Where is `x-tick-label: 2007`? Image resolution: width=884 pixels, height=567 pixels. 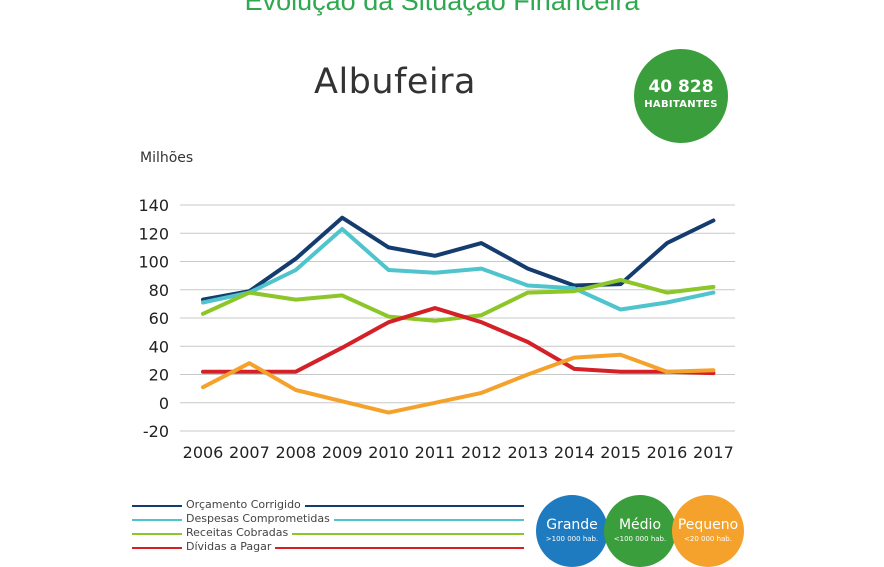
x-tick-label: 2007 is located at coordinates (249, 452).